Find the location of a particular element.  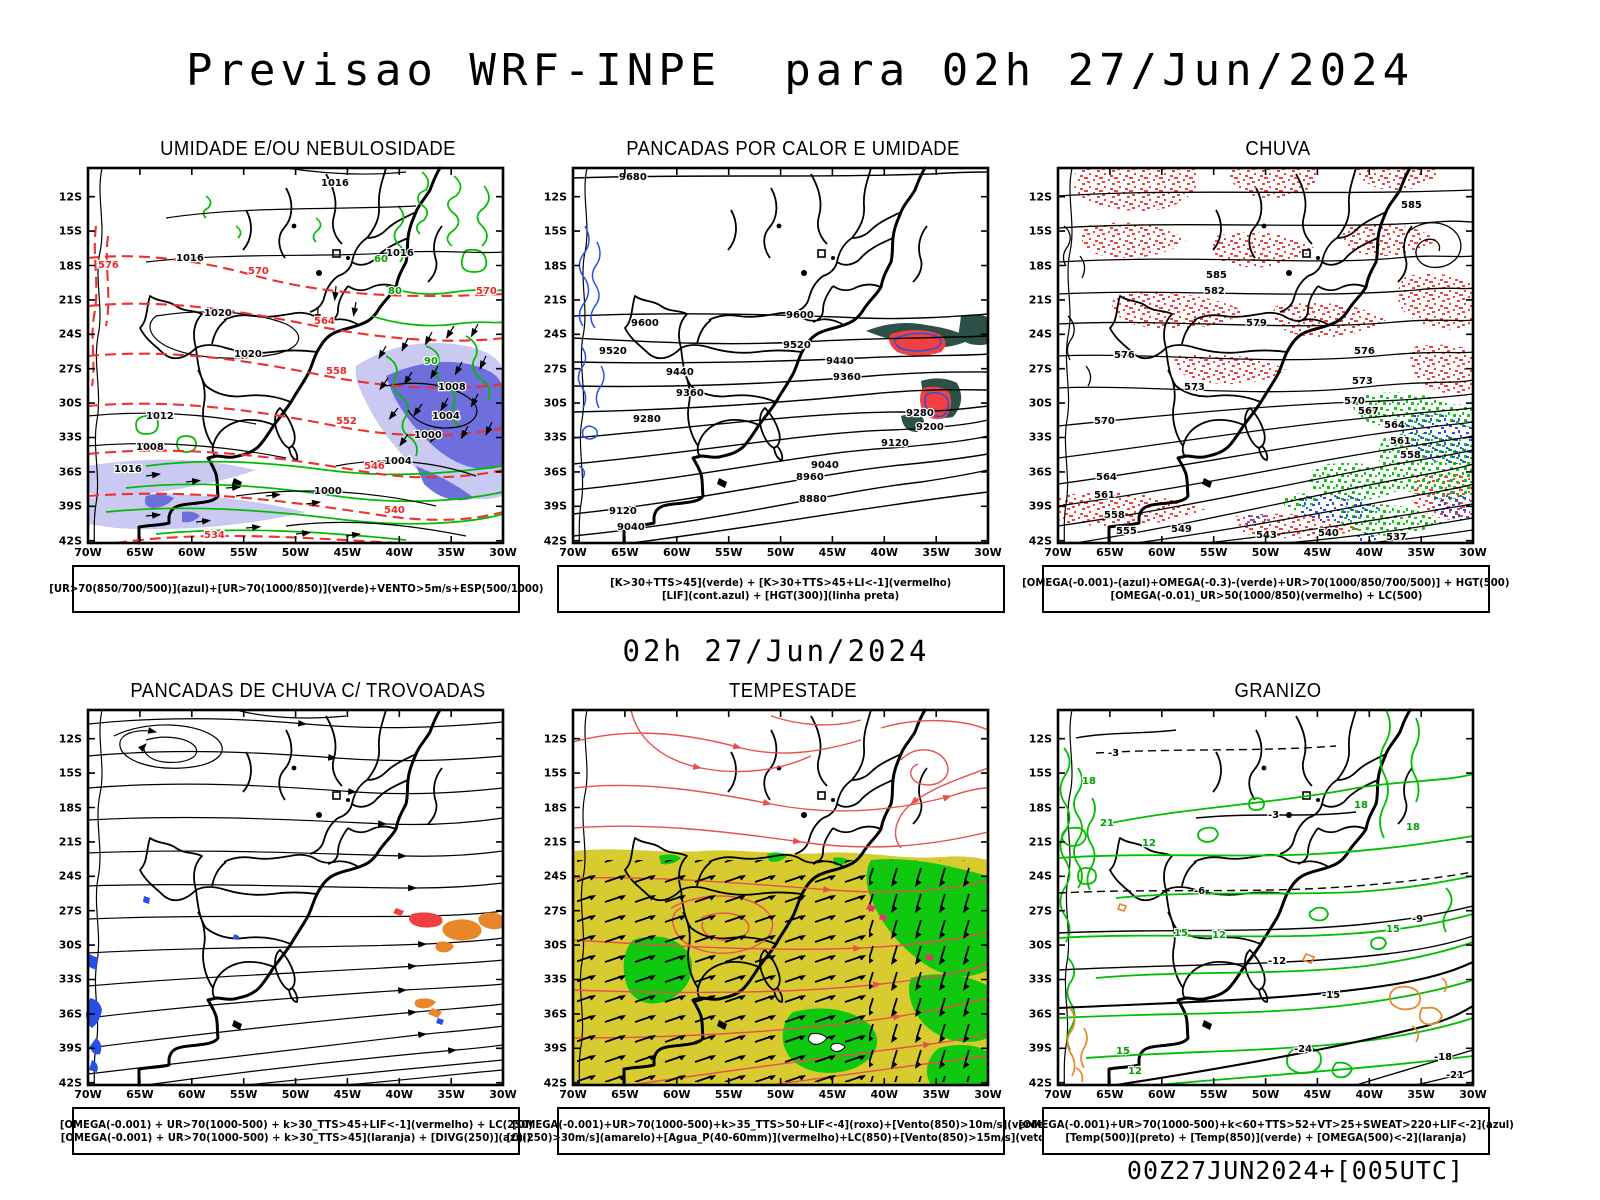

white-holes is located at coordinates (826, 1042).